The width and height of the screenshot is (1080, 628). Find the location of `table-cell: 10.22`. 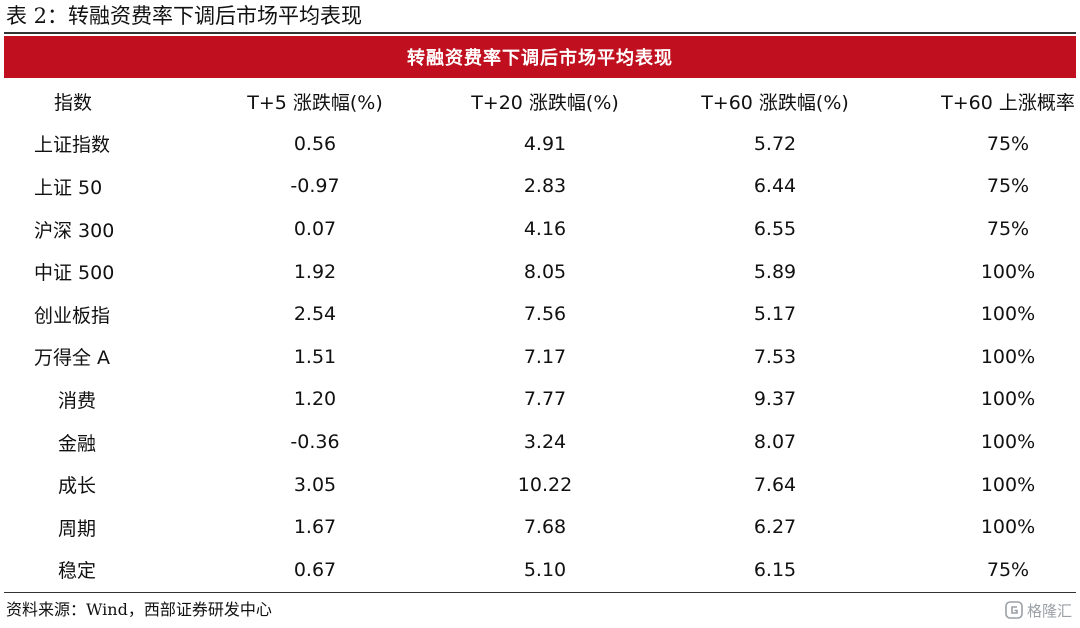

table-cell: 10.22 is located at coordinates (545, 484).